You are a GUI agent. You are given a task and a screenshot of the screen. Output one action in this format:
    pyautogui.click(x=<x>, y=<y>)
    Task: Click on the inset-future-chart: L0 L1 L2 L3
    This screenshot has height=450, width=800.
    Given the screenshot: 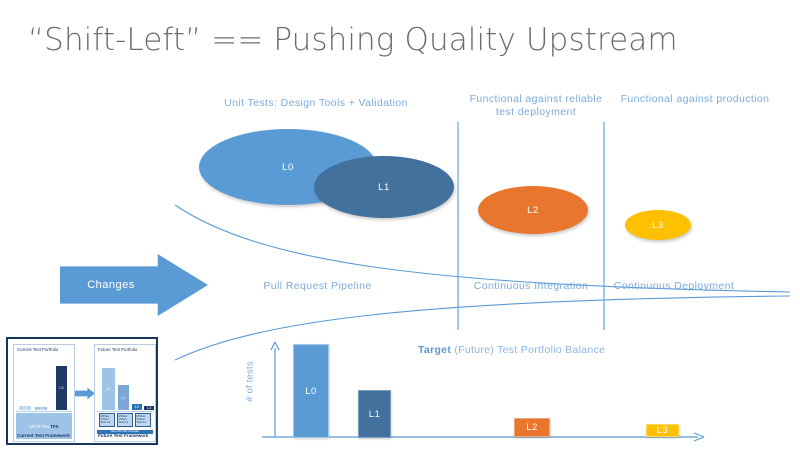 What is the action you would take?
    pyautogui.click(x=125, y=385)
    